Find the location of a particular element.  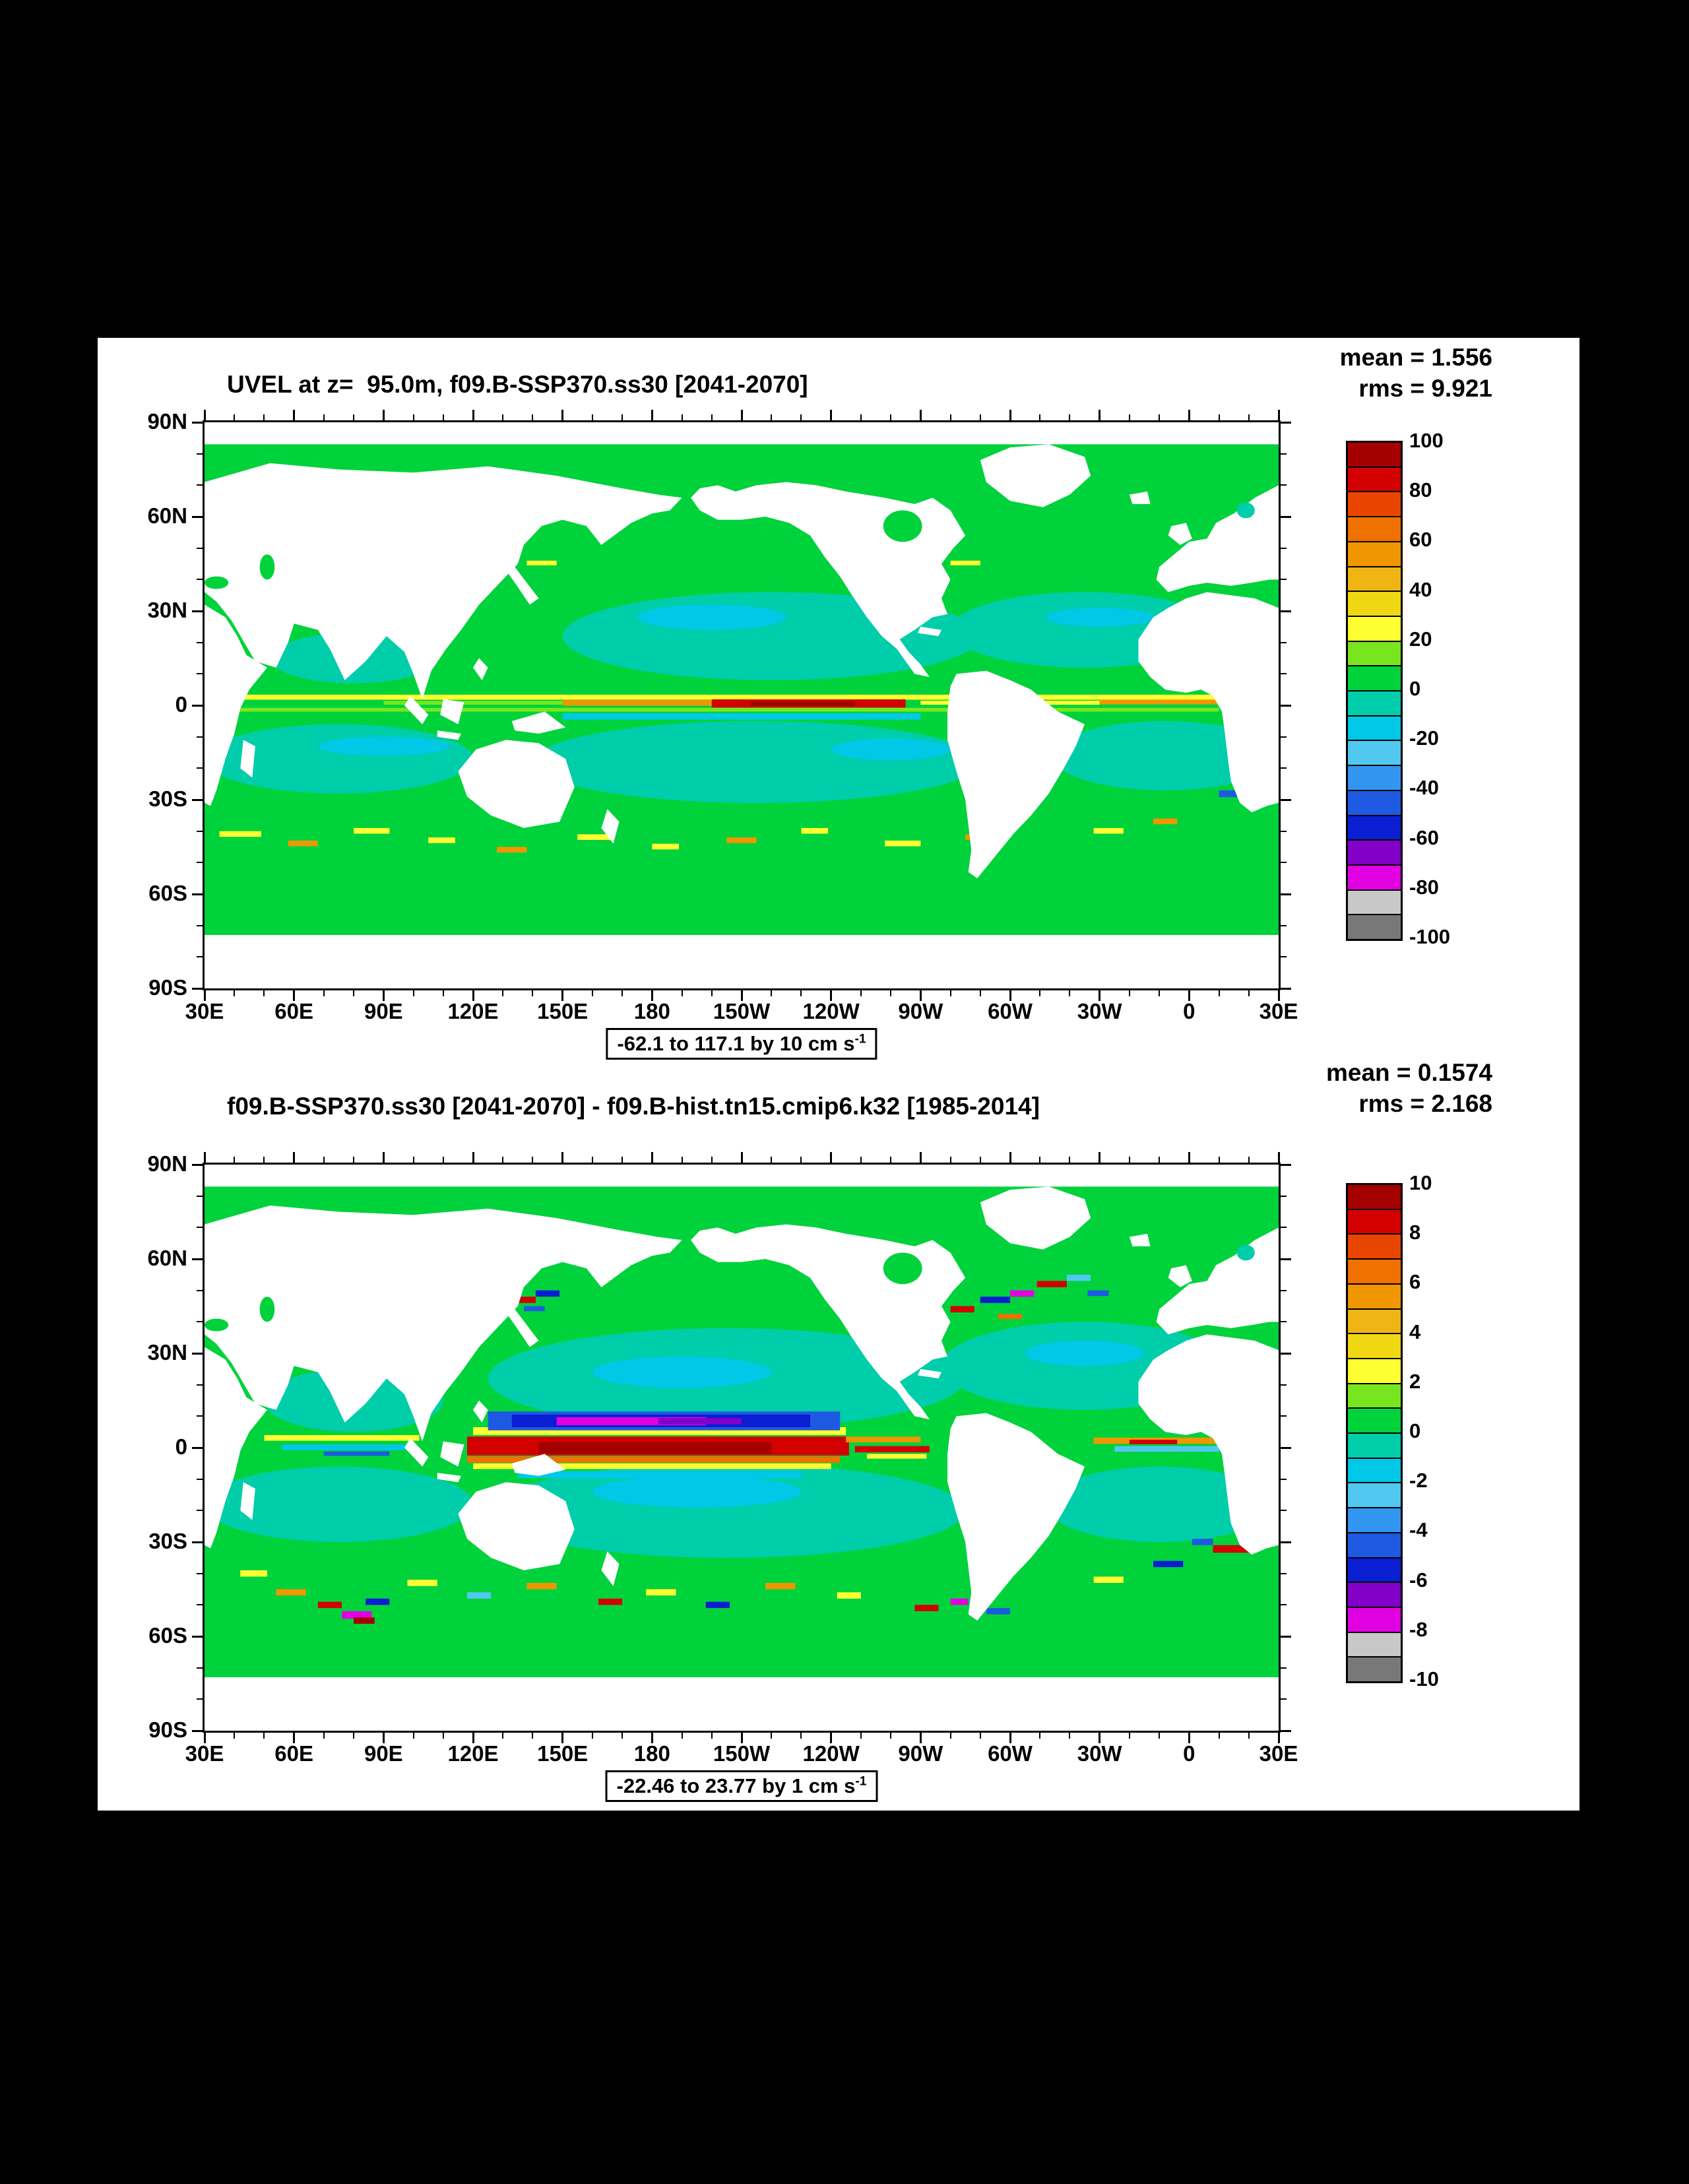

colorbar-label: 100 is located at coordinates (1427, 440).